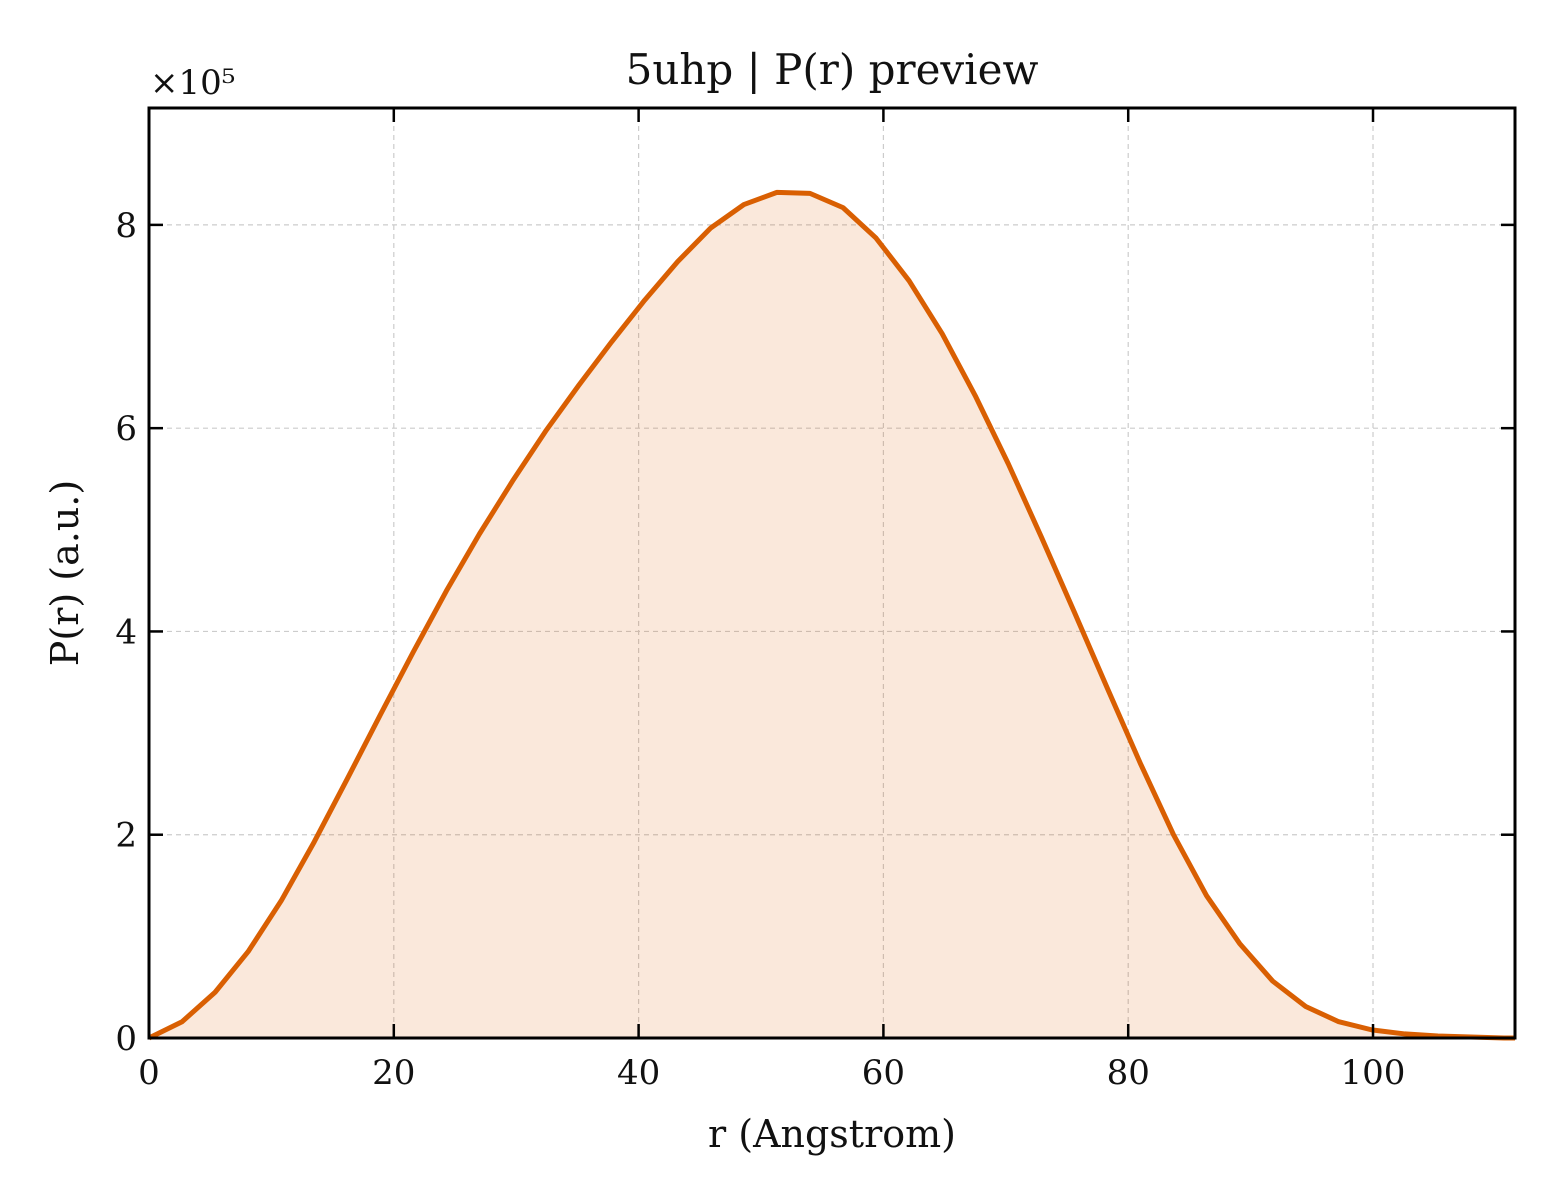 Image resolution: width=1560 pixels, height=1200 pixels. I want to click on y-tick-label: 8, so click(126, 226).